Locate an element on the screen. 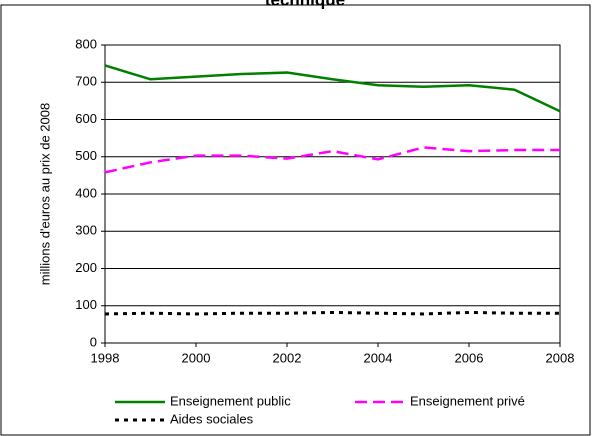  y-tick-label: 500 is located at coordinates (86, 155).